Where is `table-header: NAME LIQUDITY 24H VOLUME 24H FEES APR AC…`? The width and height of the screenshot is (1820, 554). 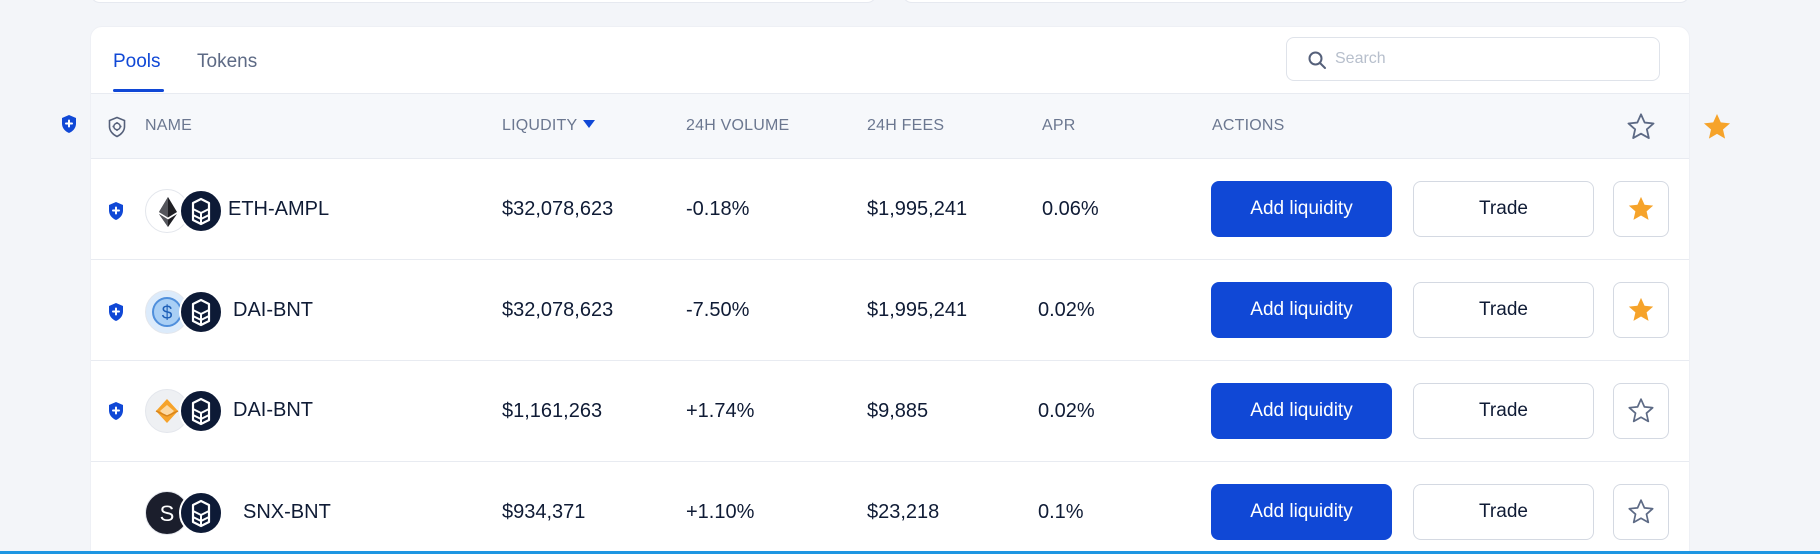 table-header: NAME LIQUDITY 24H VOLUME 24H FEES APR AC… is located at coordinates (890, 126).